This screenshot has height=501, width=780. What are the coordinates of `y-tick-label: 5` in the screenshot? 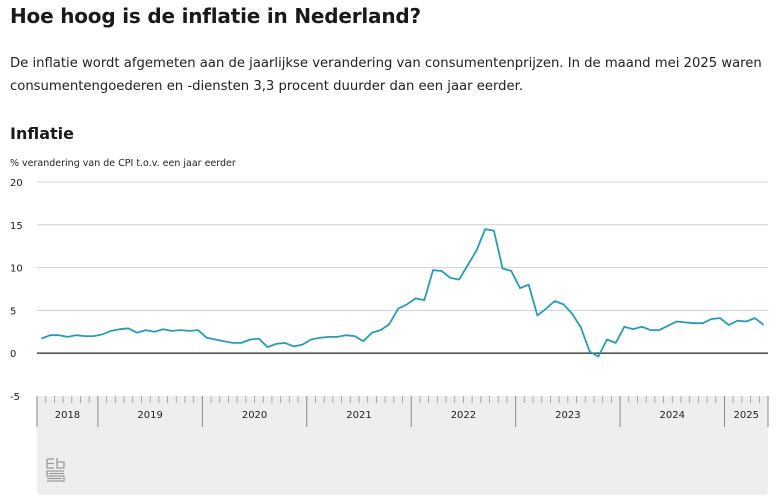 It's located at (13, 311).